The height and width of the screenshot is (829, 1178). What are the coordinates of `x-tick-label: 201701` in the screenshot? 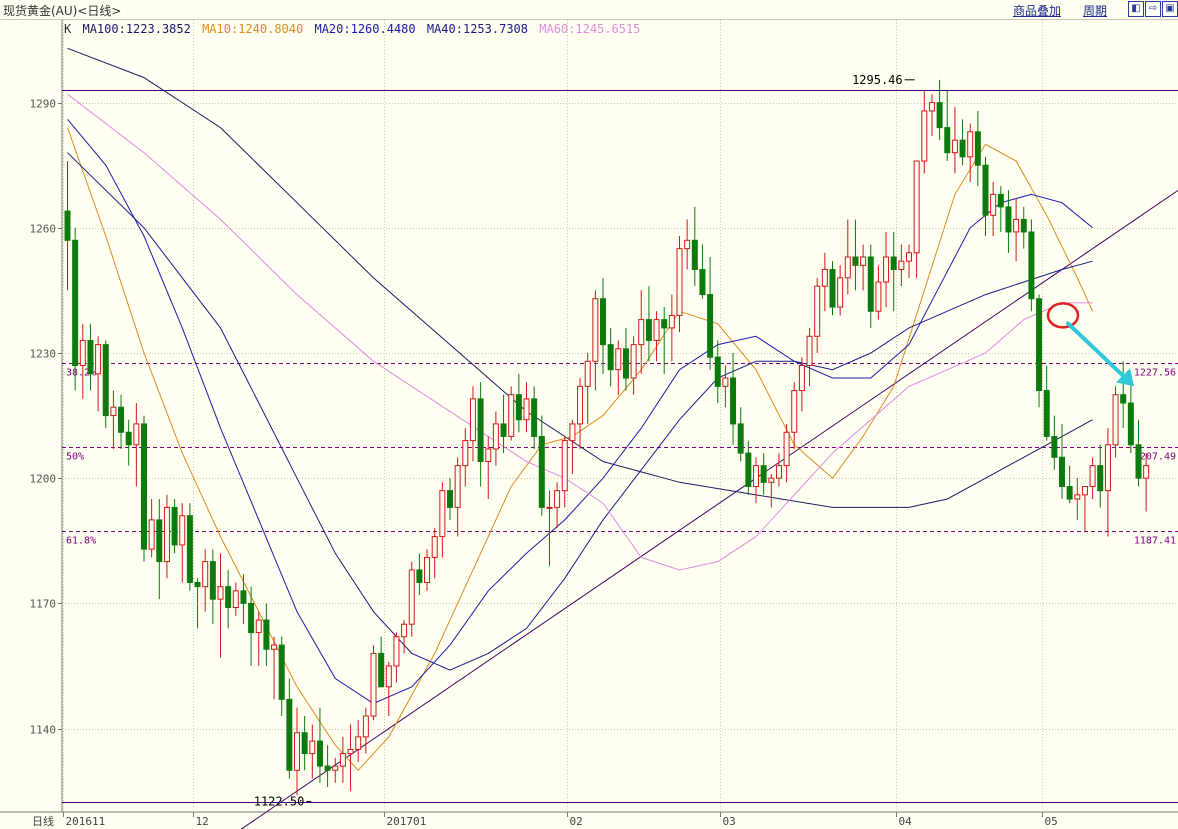 It's located at (407, 821).